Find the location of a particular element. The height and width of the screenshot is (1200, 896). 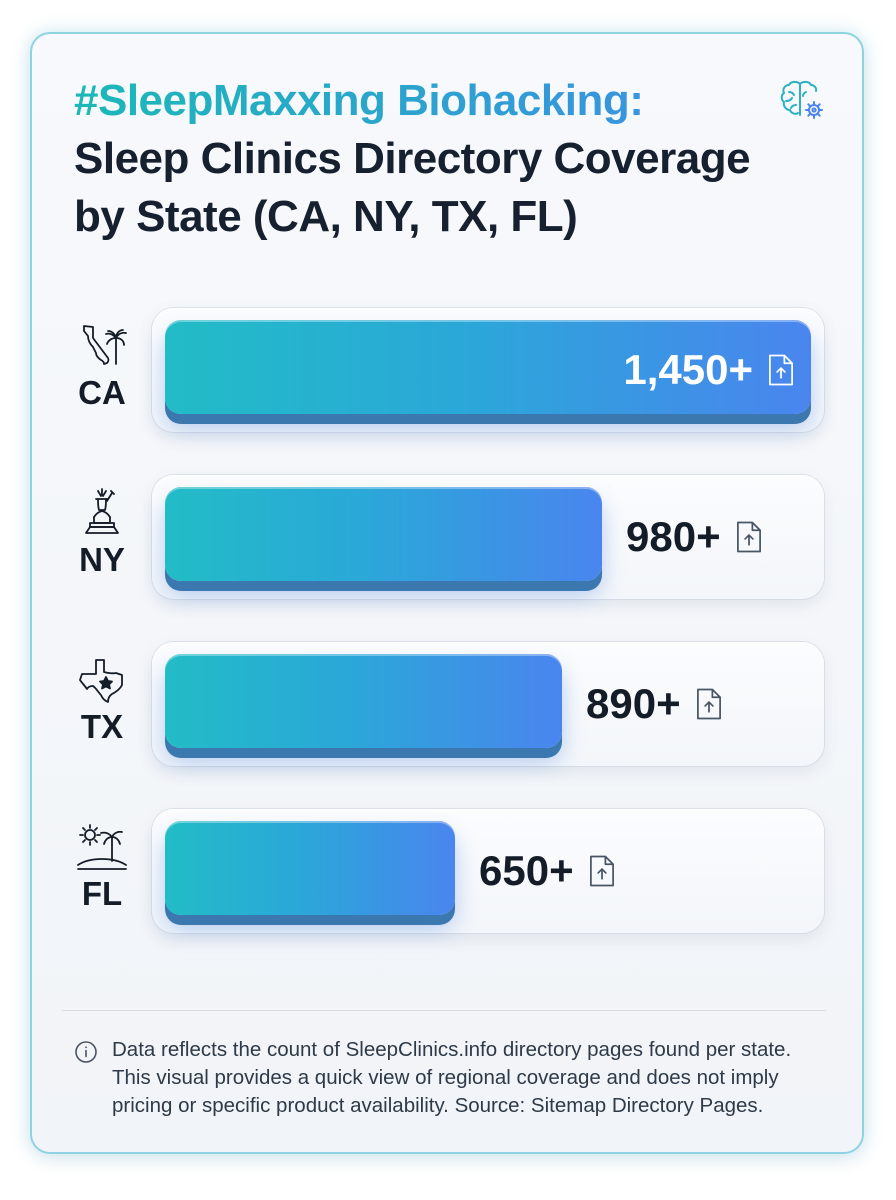

category-label-ny: NY is located at coordinates (102, 559).